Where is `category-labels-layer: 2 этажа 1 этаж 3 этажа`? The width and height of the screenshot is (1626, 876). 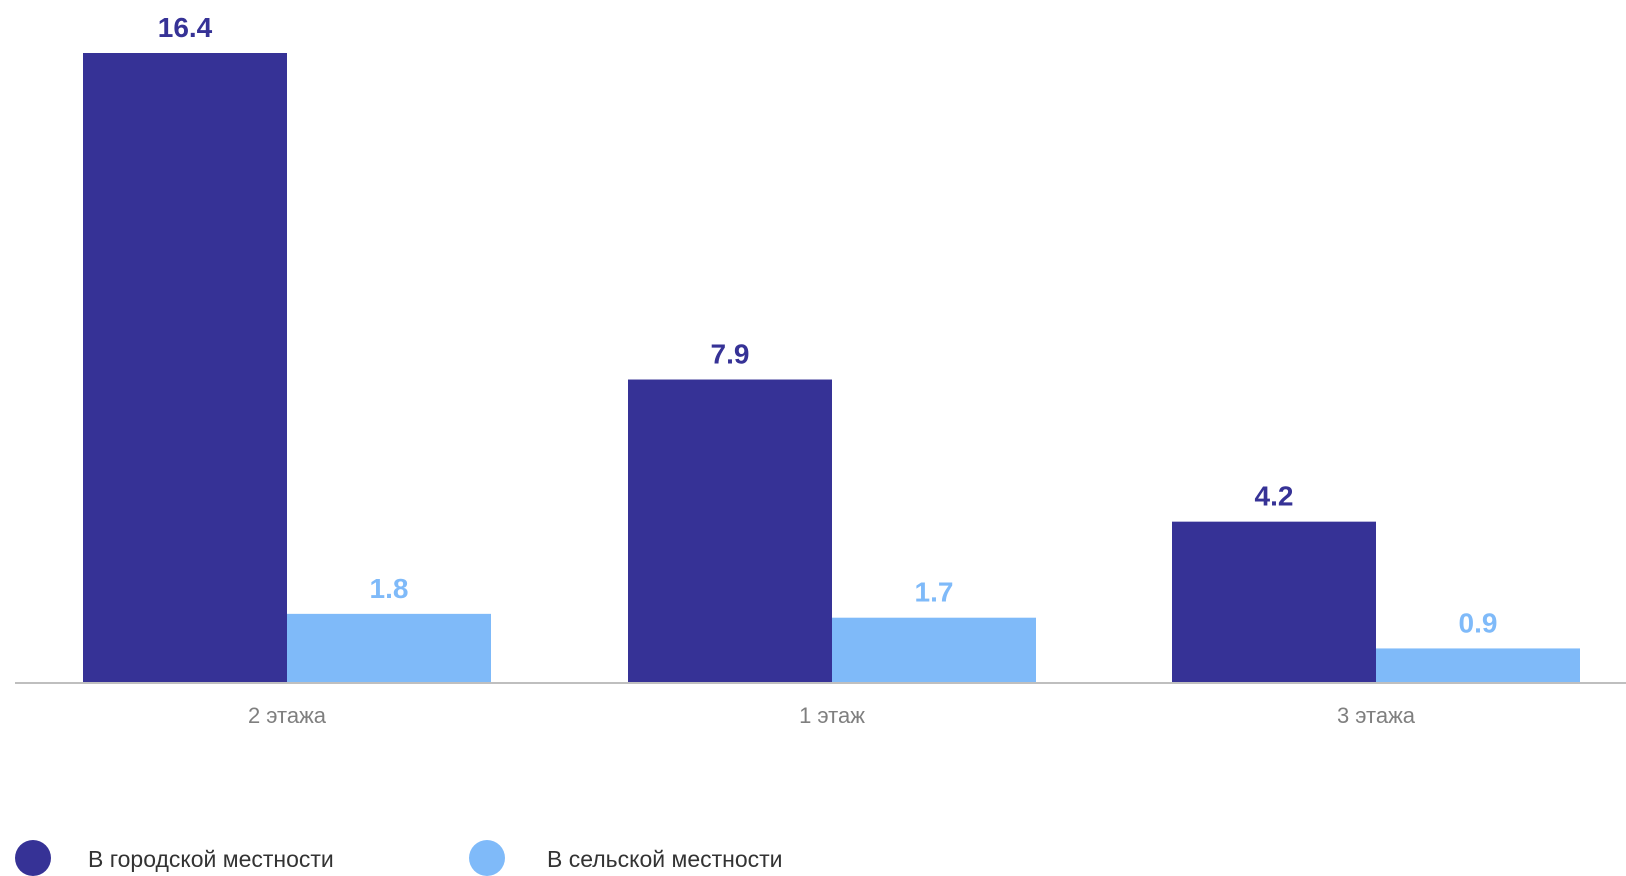
category-labels-layer: 2 этажа 1 этаж 3 этажа is located at coordinates (832, 715).